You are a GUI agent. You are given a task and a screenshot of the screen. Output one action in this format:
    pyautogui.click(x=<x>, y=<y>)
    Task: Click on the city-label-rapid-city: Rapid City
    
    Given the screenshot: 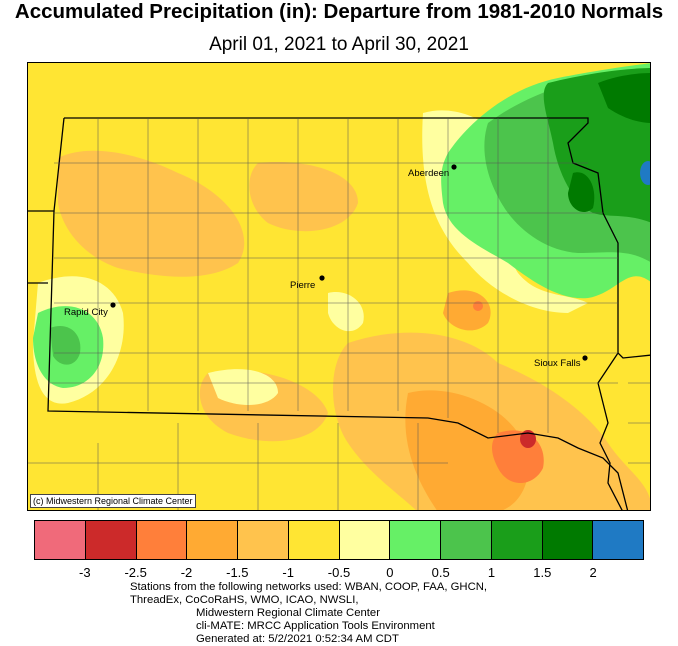 What is the action you would take?
    pyautogui.click(x=86, y=312)
    